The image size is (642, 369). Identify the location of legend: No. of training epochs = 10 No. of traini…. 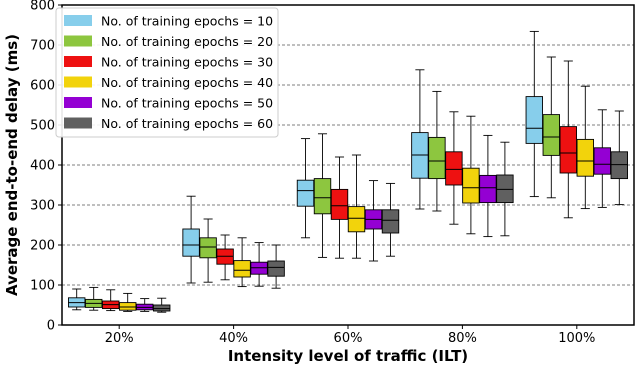
(167, 72).